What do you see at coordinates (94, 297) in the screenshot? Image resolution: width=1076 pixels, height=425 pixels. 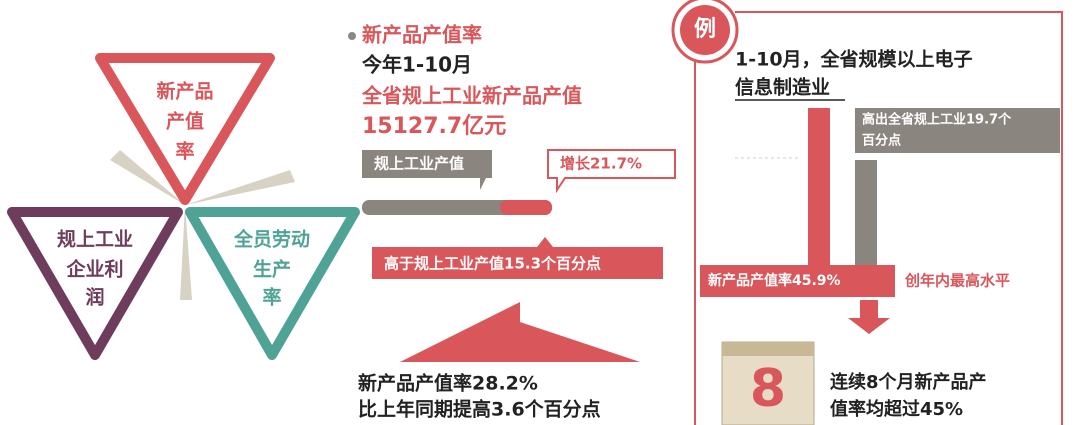 I see `triangle-label: 润` at bounding box center [94, 297].